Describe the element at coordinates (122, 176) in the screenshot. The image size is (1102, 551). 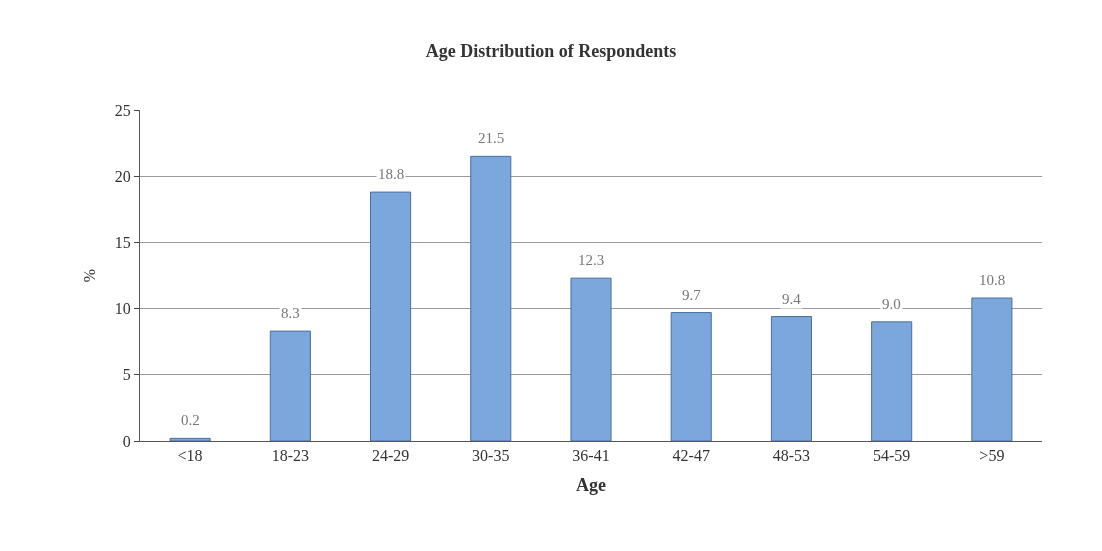
I see `y-tick-label: 20` at that location.